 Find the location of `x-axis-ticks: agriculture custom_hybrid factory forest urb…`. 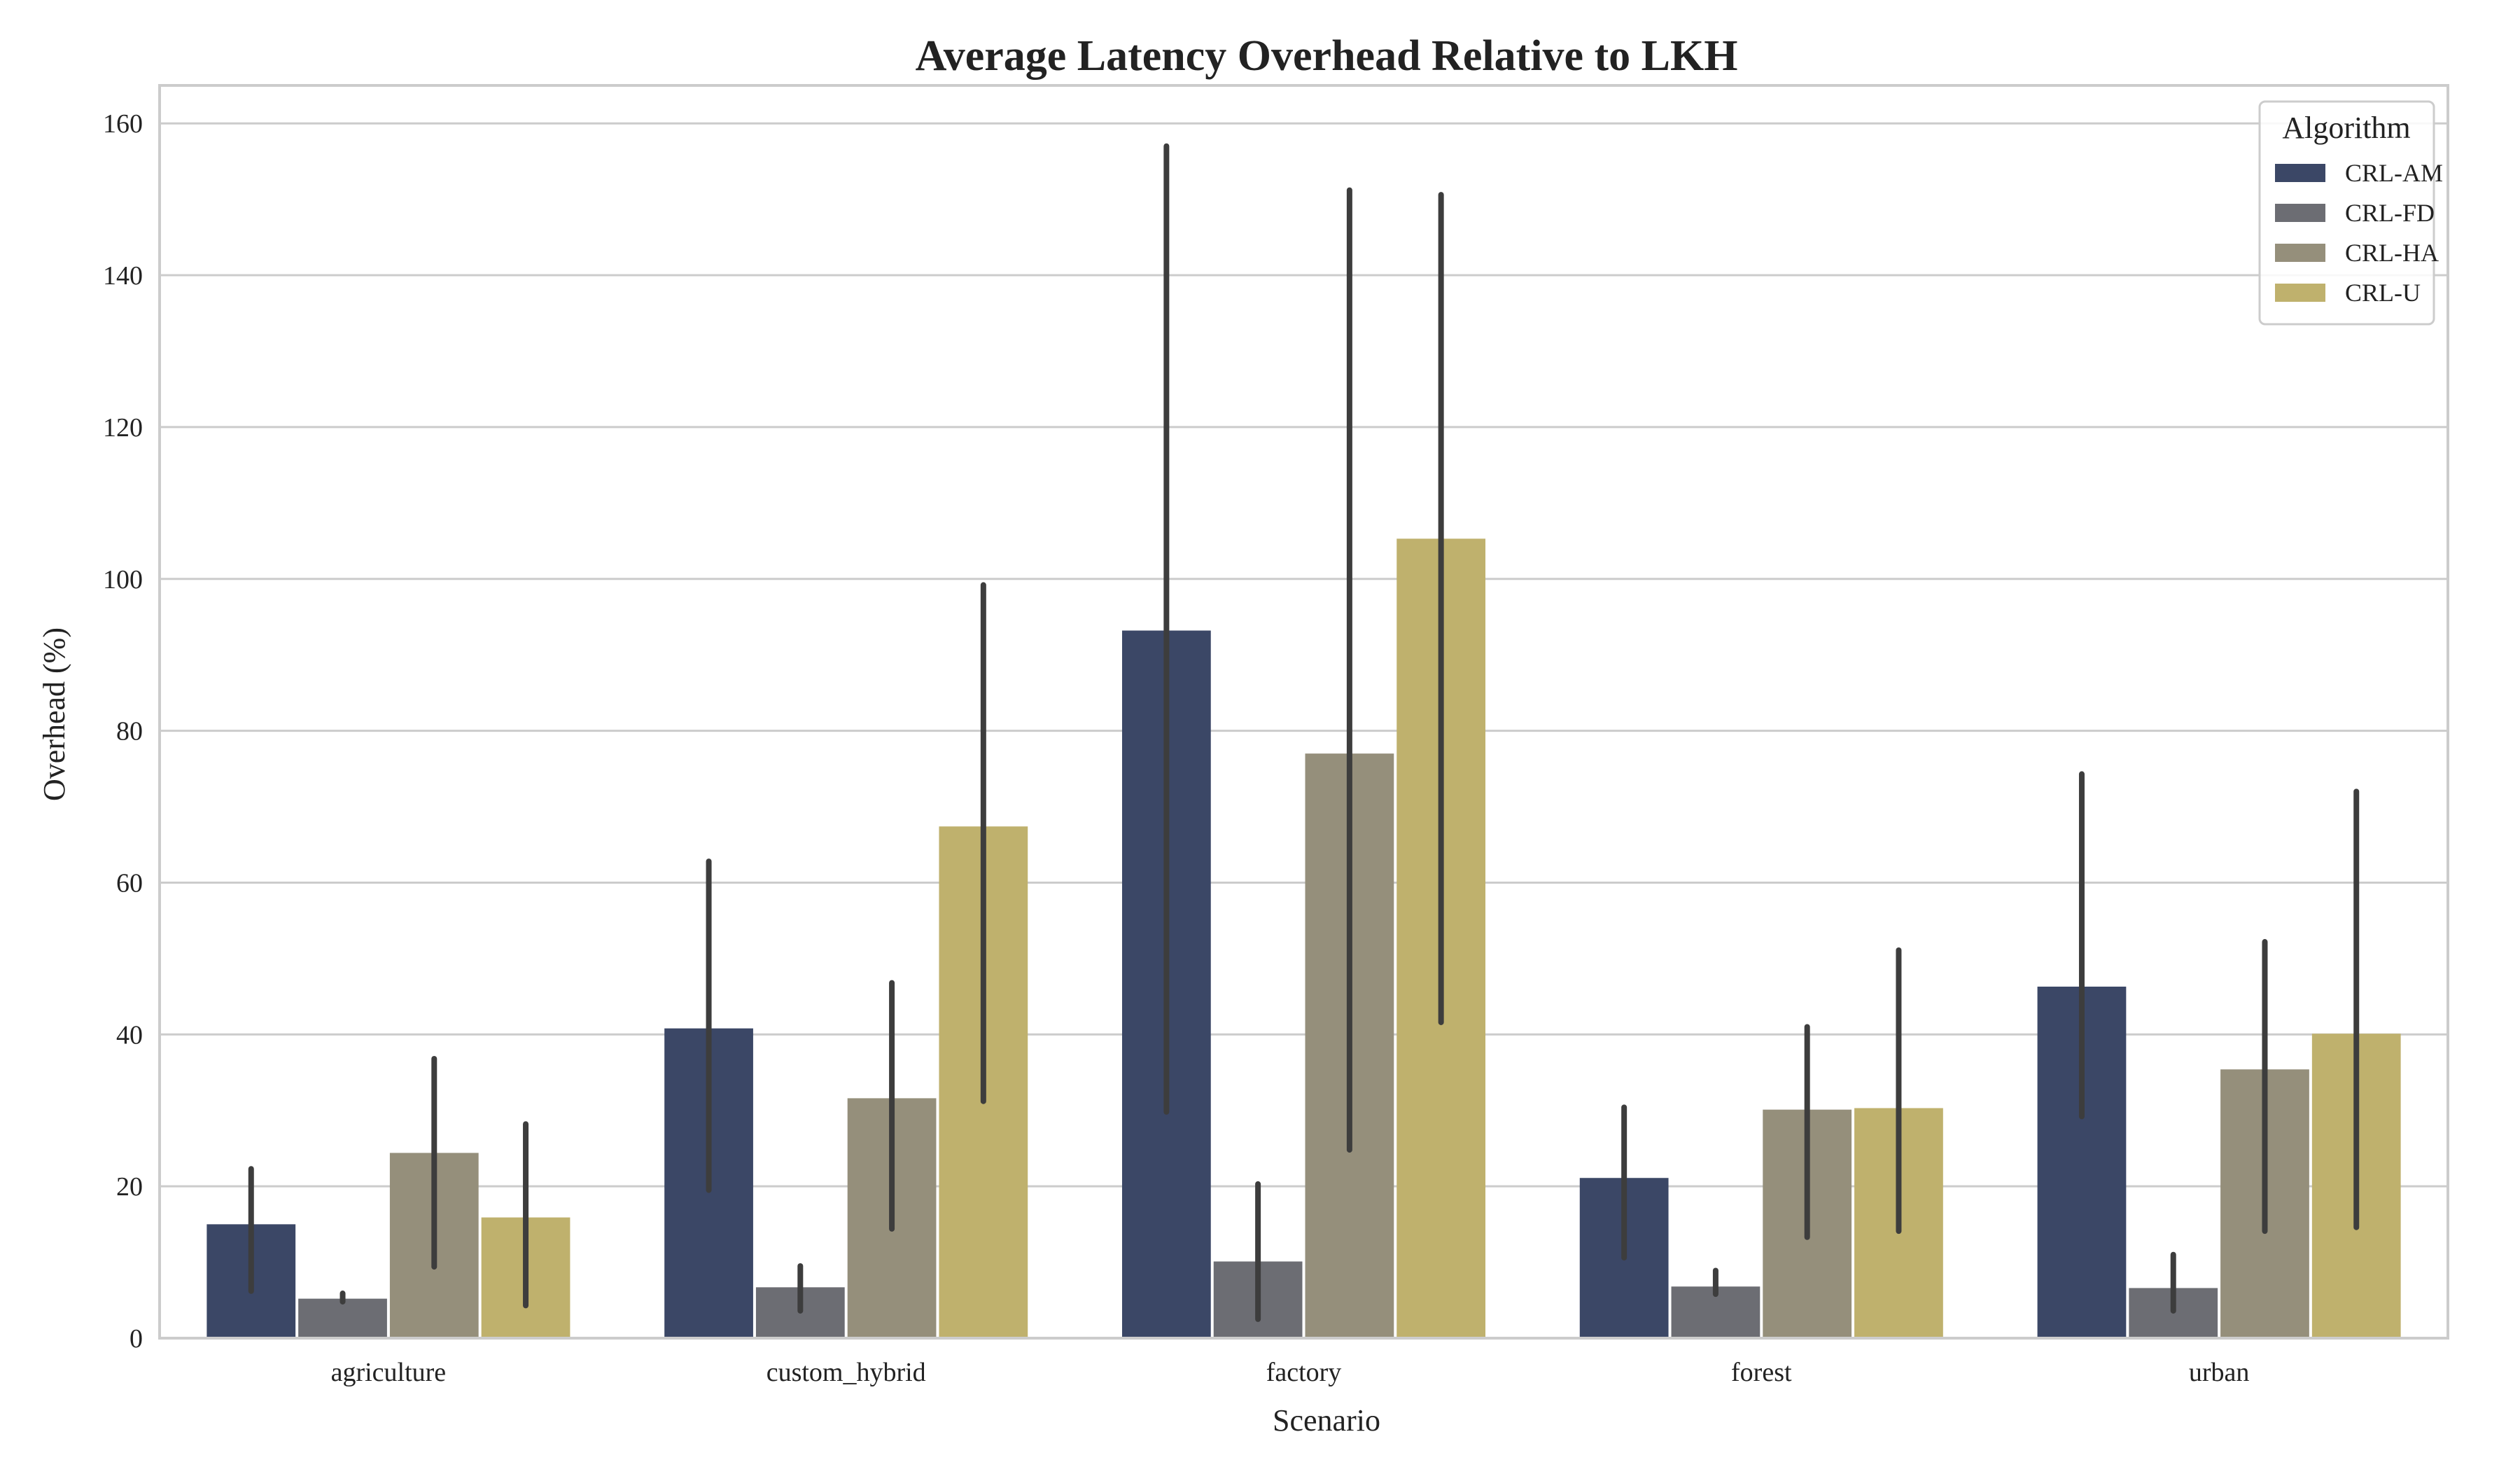

x-axis-ticks: agriculture custom_hybrid factory forest urb… is located at coordinates (1290, 1372).